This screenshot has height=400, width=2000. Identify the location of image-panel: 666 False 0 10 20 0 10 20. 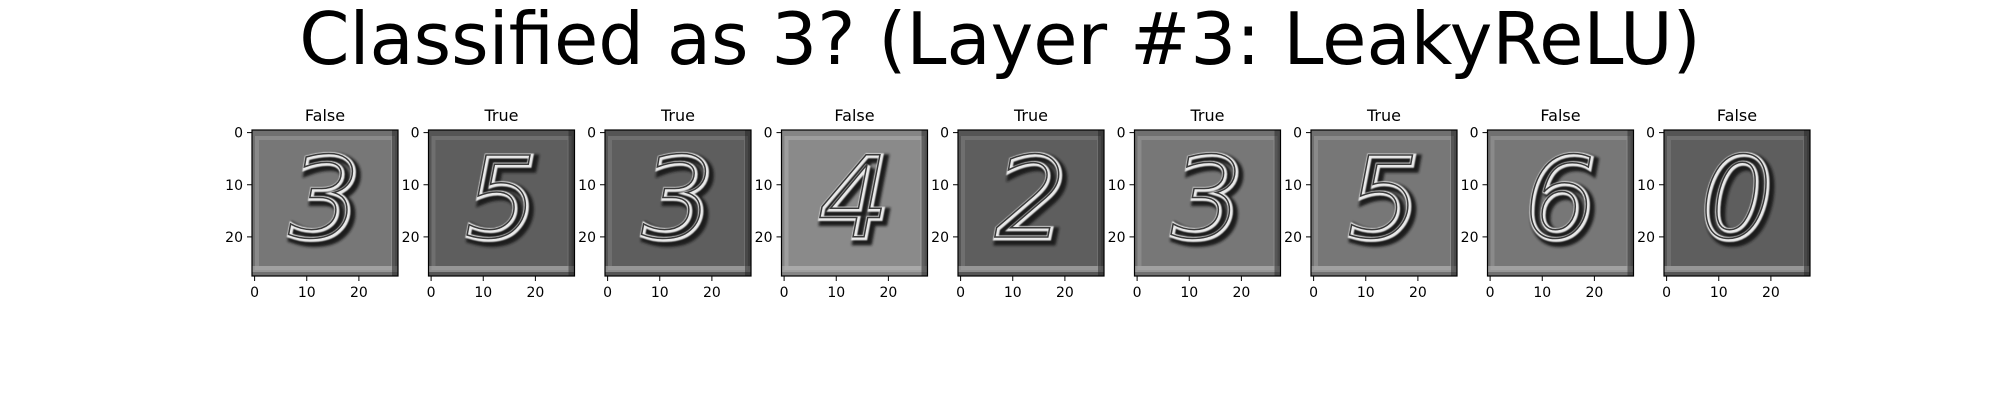
(1547, 203).